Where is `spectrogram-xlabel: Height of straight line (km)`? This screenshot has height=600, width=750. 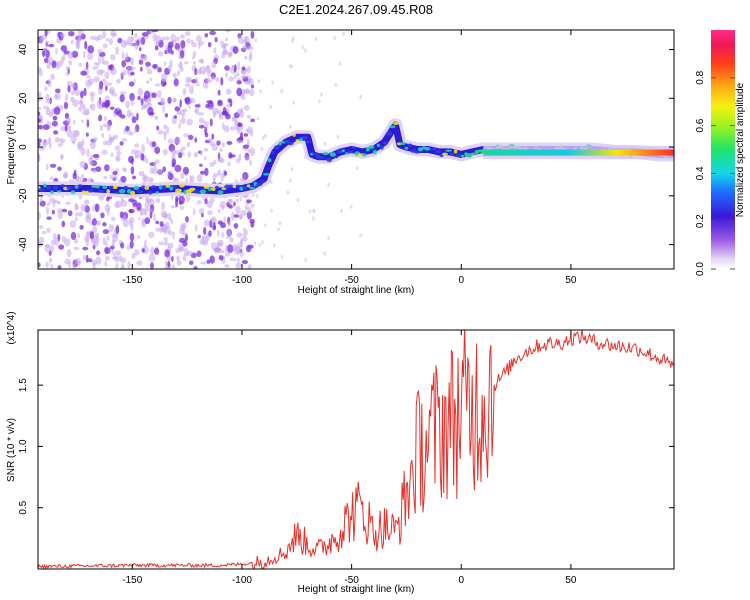
spectrogram-xlabel: Height of straight line (km) is located at coordinates (356, 290).